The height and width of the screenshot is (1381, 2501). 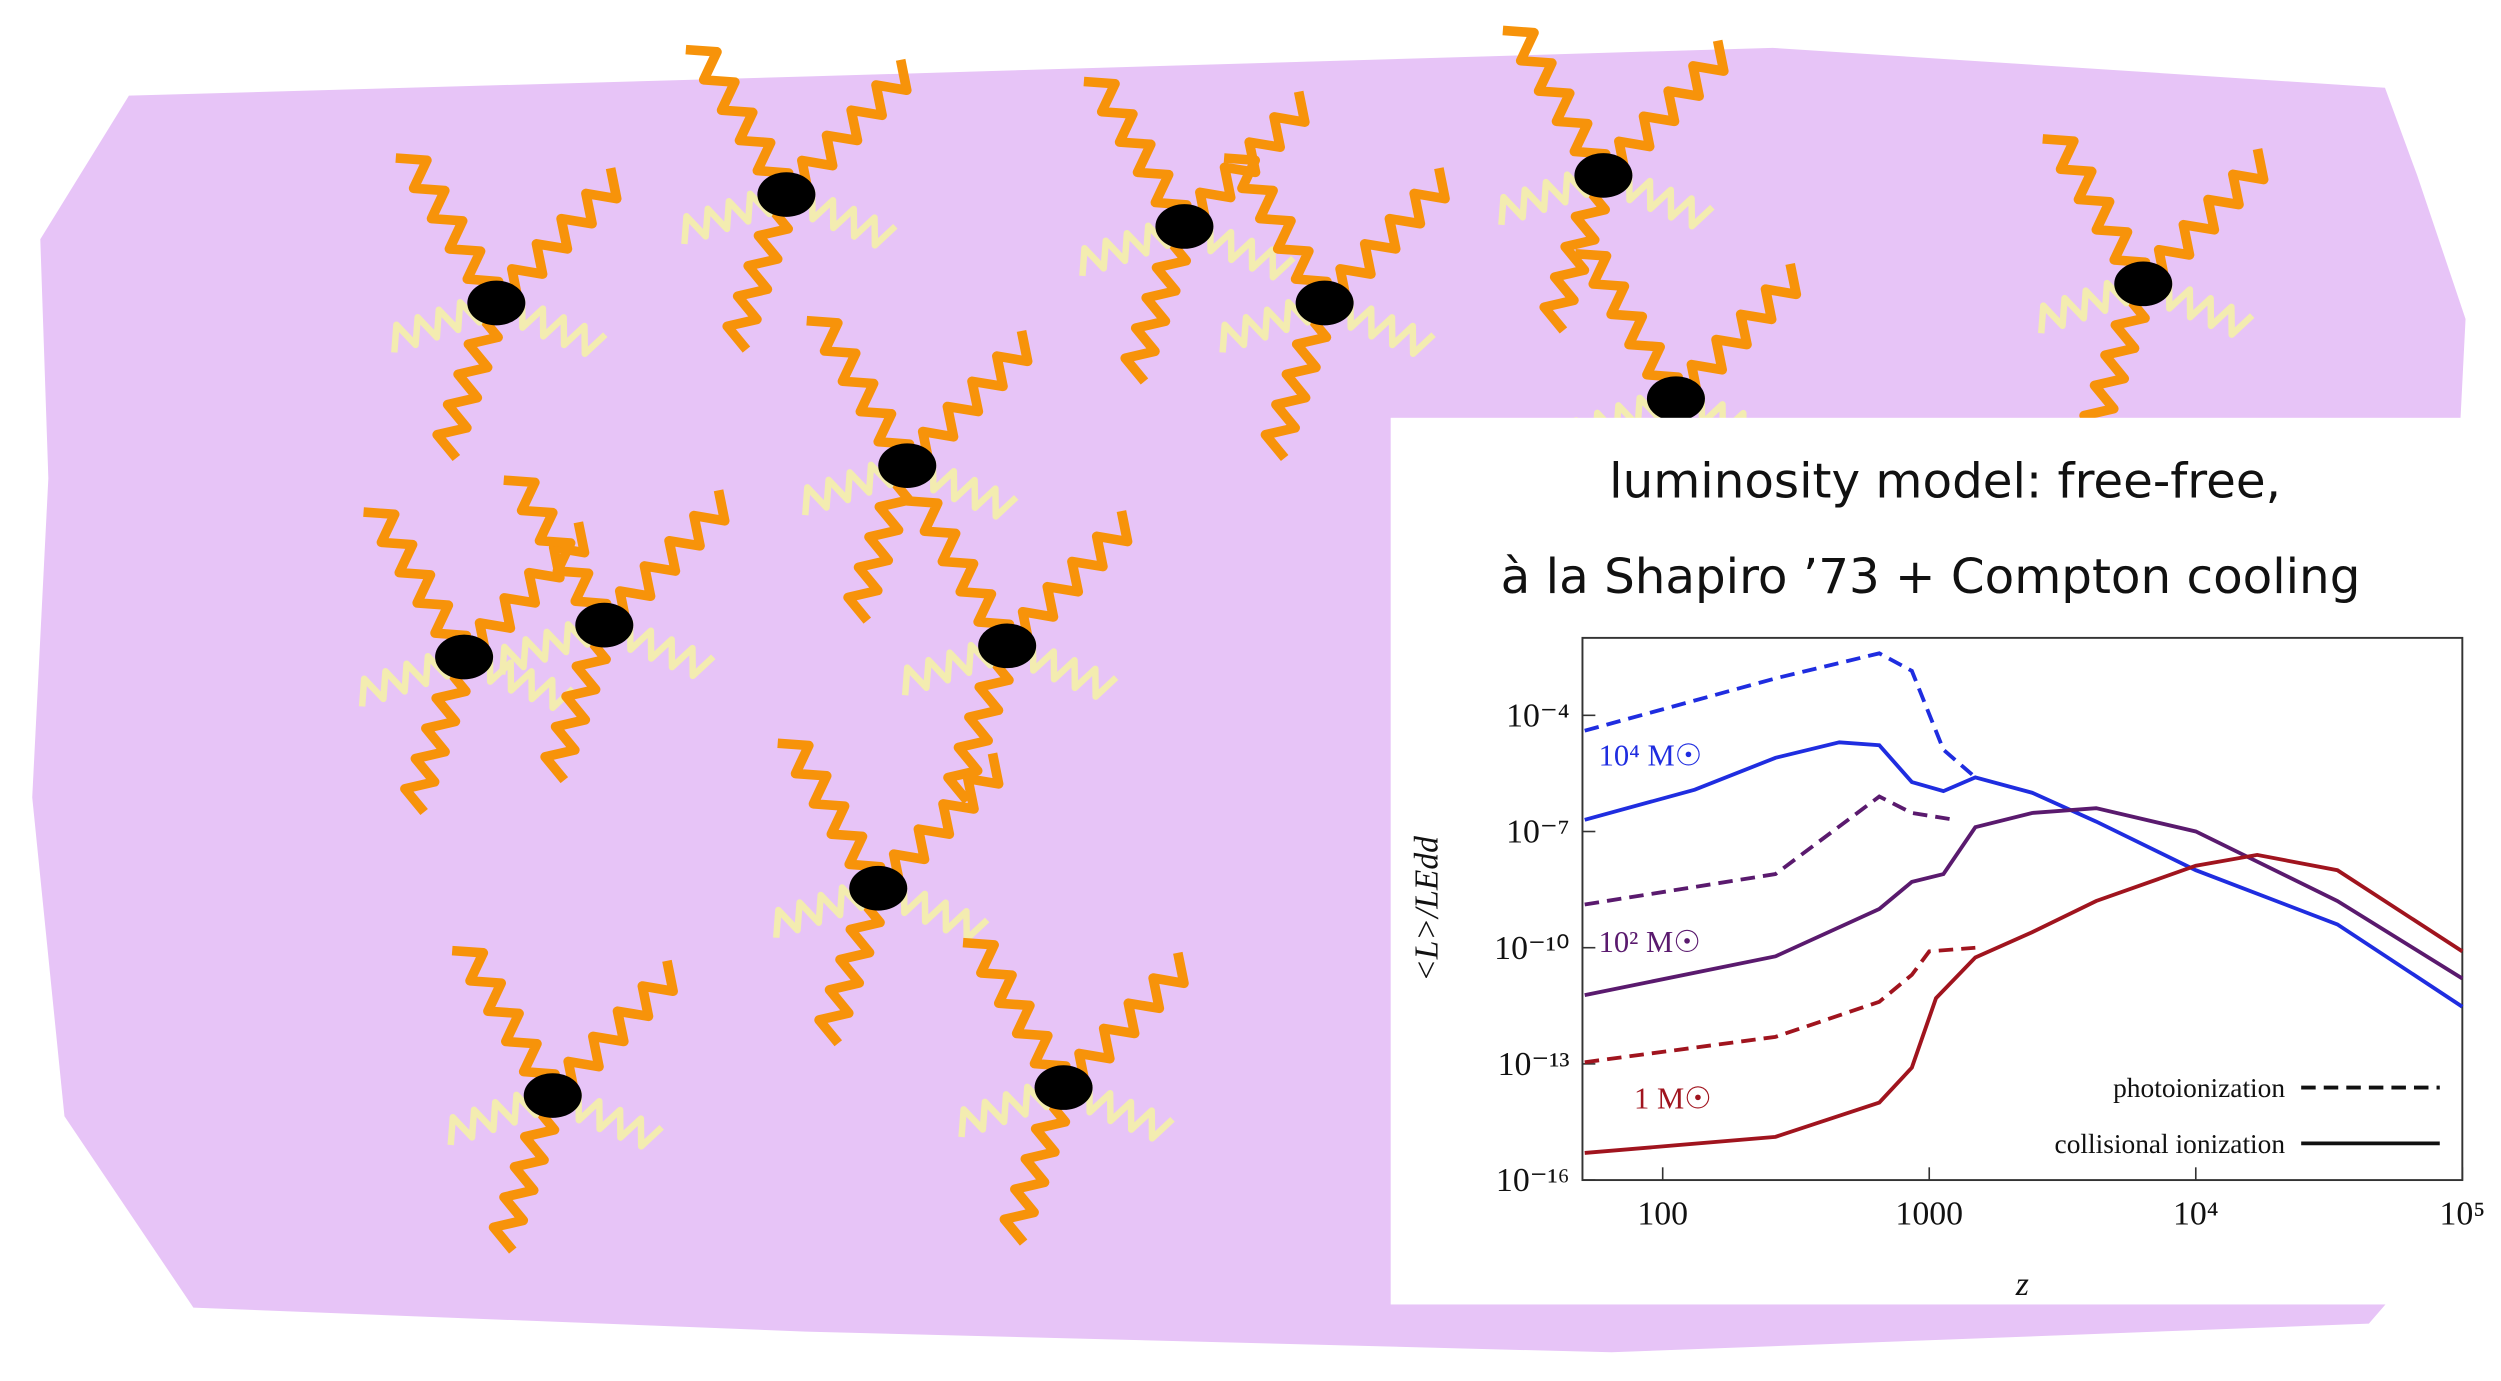 What do you see at coordinates (1533, 1180) in the screenshot?
I see `y-tick-label: 10⁻¹⁶` at bounding box center [1533, 1180].